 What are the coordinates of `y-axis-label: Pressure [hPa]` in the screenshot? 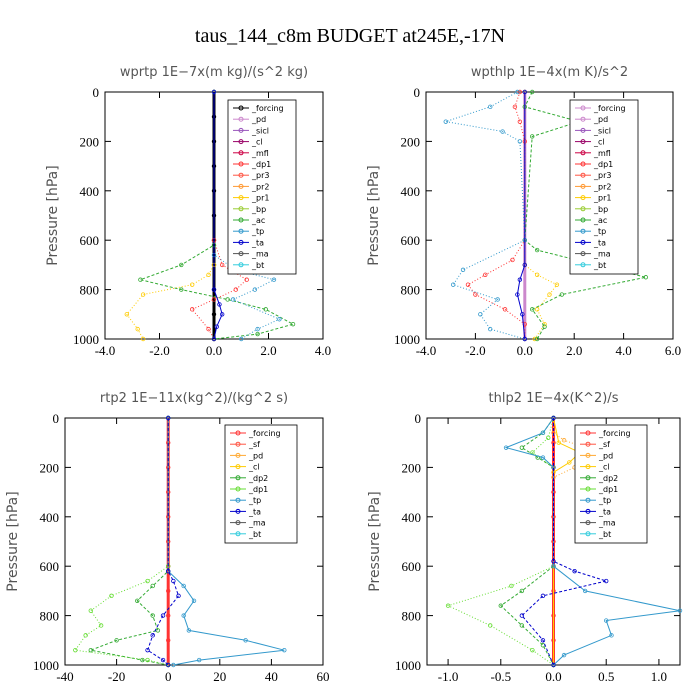 It's located at (374, 215).